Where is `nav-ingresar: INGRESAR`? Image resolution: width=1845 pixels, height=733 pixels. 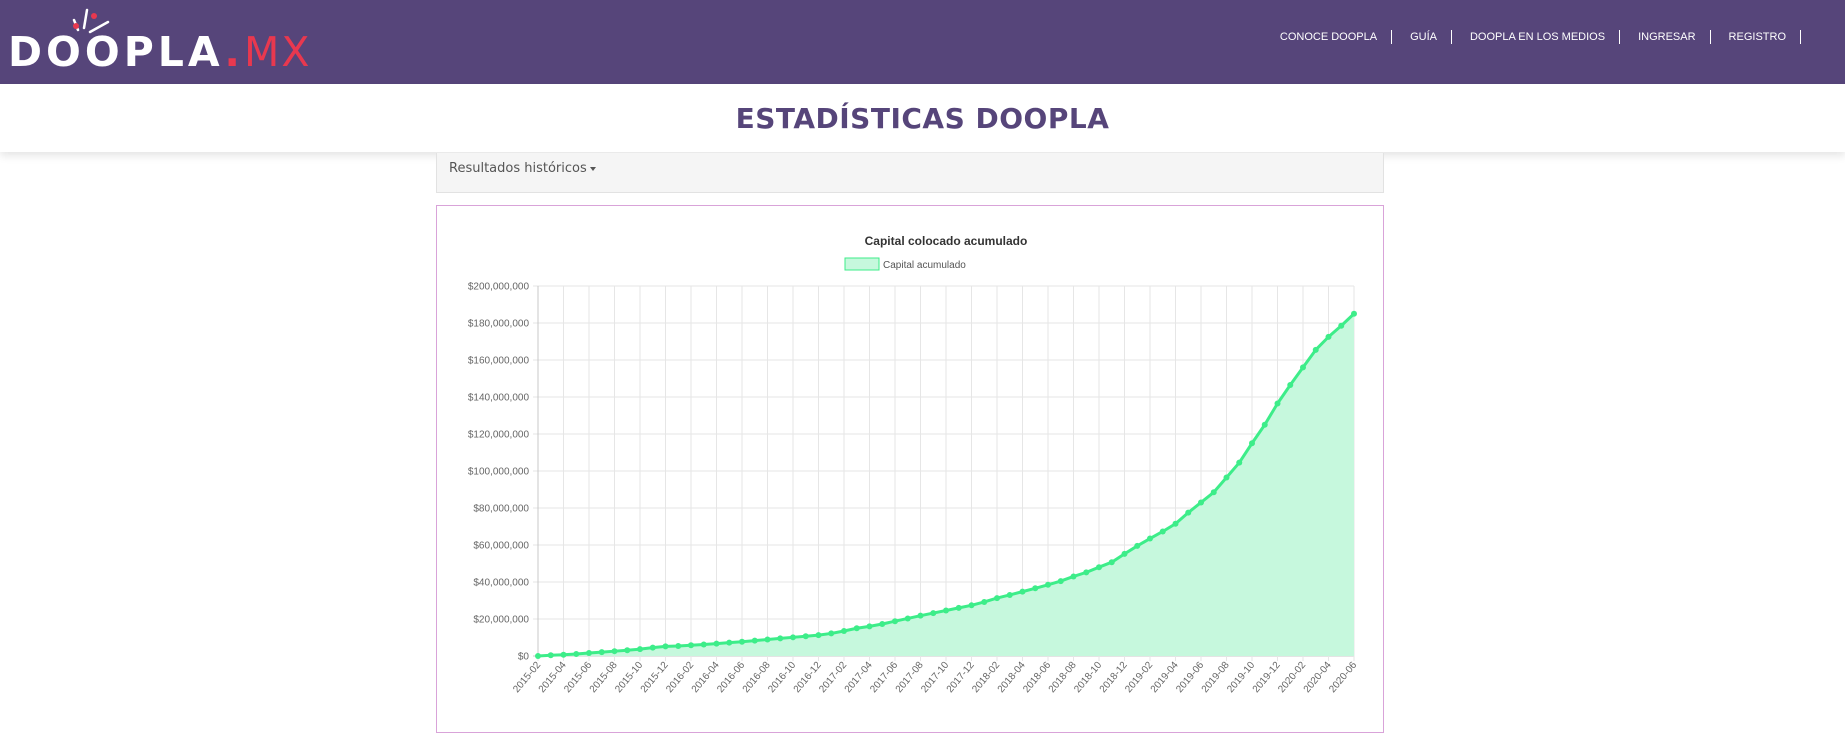 nav-ingresar: INGRESAR is located at coordinates (1665, 37).